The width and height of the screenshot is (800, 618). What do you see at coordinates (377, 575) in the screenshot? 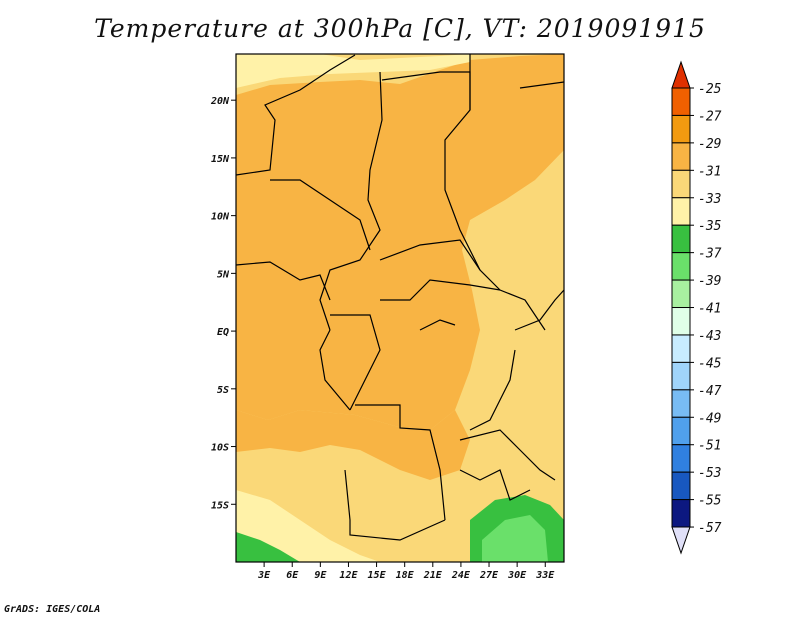
I see `lon-tick-label: 15E` at bounding box center [377, 575].